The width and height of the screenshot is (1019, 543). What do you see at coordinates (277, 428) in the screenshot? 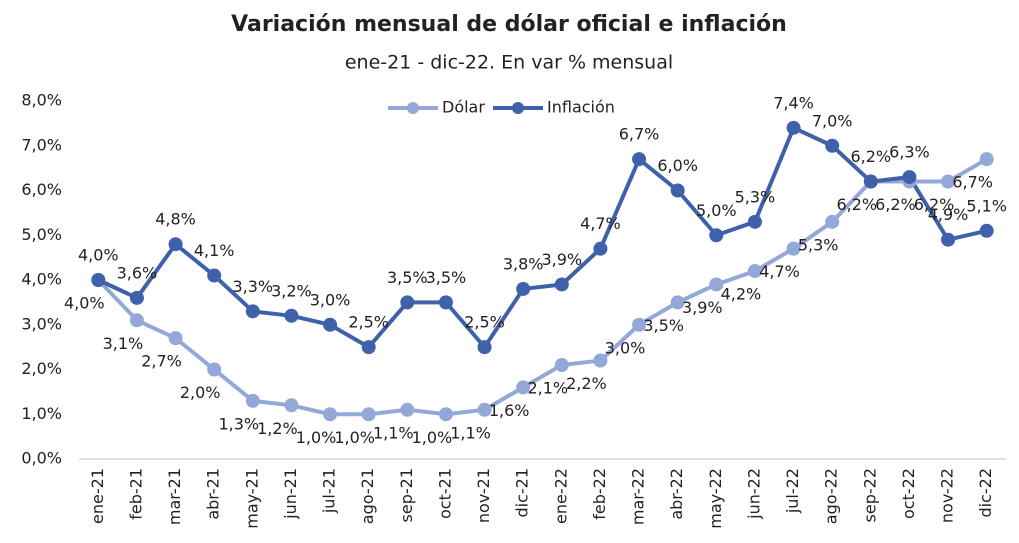
I see `value-label: 1,2%` at bounding box center [277, 428].